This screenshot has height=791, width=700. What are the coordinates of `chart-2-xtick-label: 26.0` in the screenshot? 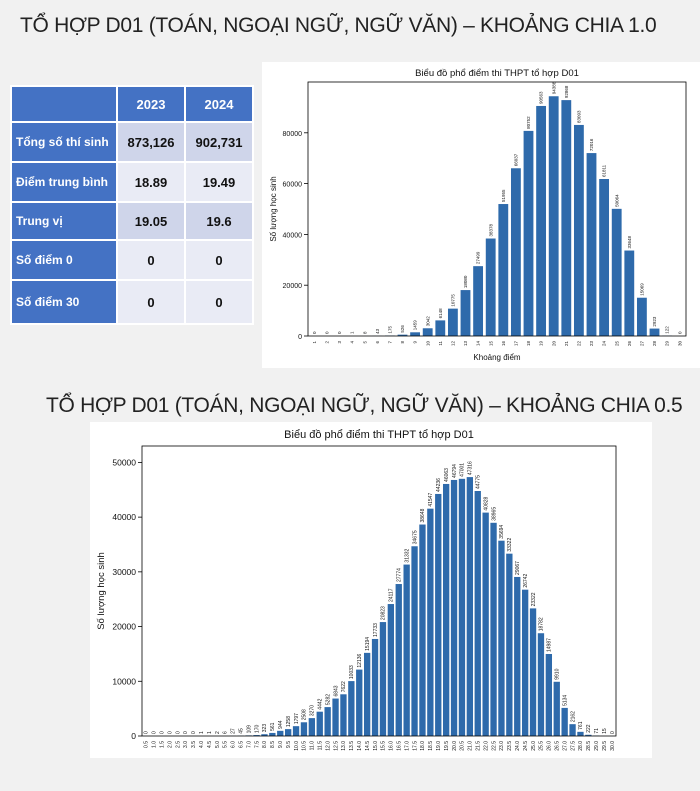 It's located at (550, 746).